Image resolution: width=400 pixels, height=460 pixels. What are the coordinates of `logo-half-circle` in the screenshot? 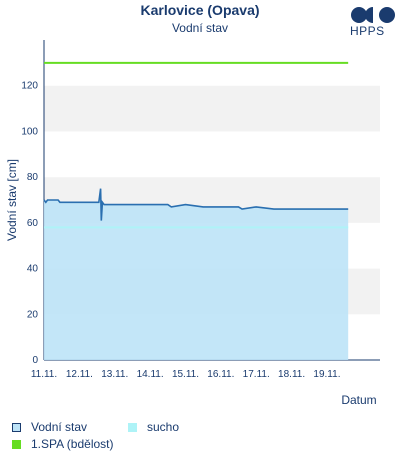 It's located at (369, 15).